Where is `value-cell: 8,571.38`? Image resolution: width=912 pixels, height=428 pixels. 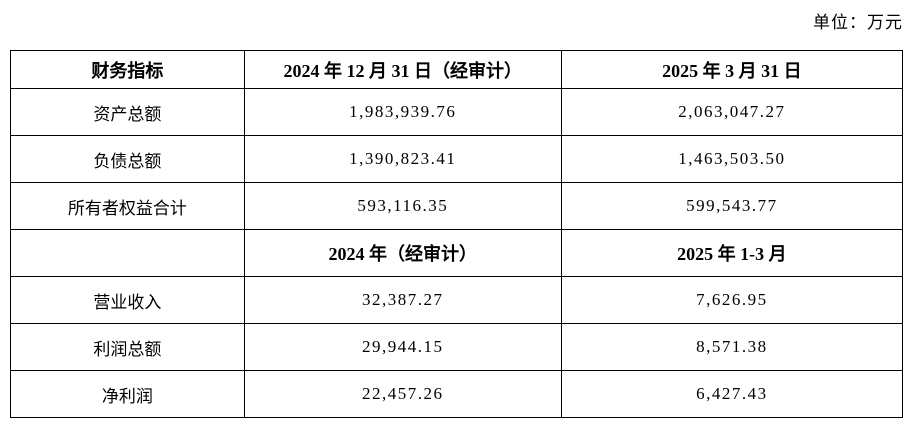 value-cell: 8,571.38 is located at coordinates (732, 347).